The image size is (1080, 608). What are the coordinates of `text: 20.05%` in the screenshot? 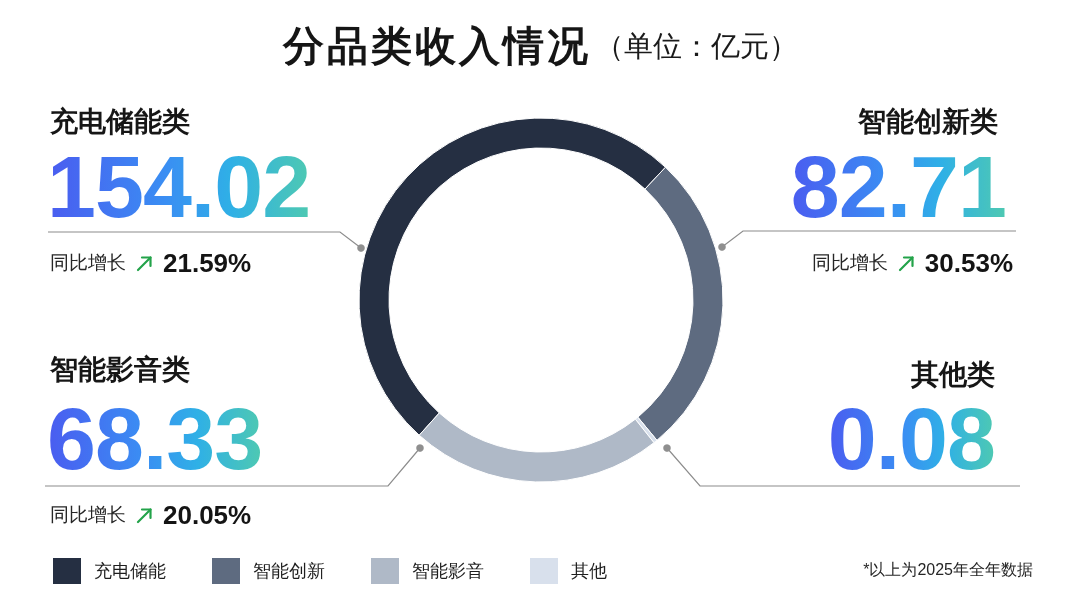 It's located at (207, 515).